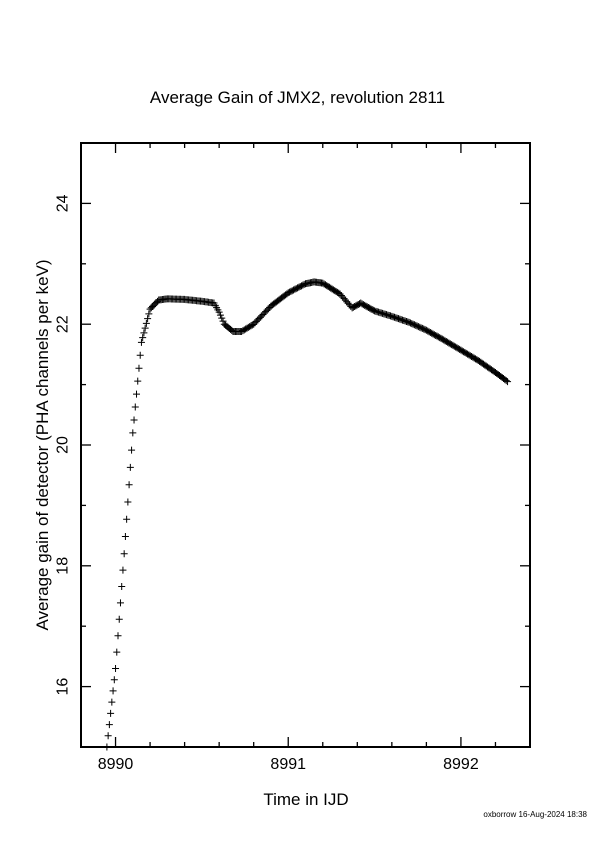  What do you see at coordinates (63, 324) in the screenshot?
I see `y-tick-label: 22` at bounding box center [63, 324].